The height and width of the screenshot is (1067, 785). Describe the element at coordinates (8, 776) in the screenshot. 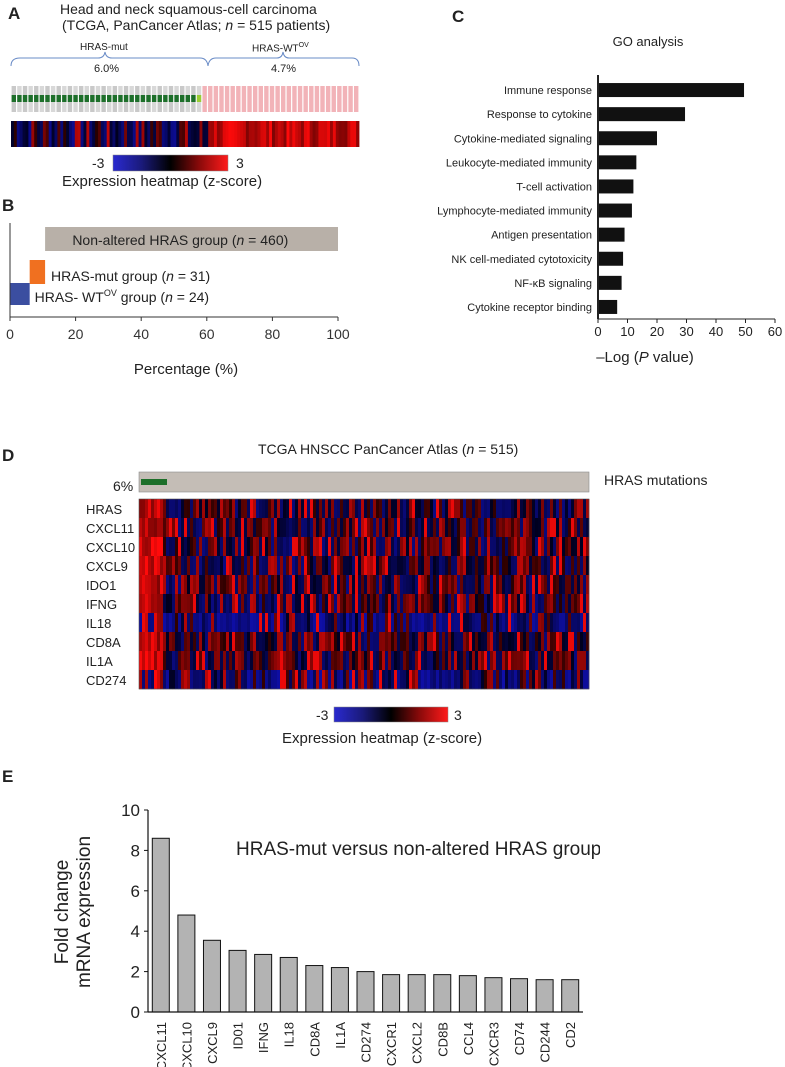

I see `panel-label-e: E` at that location.